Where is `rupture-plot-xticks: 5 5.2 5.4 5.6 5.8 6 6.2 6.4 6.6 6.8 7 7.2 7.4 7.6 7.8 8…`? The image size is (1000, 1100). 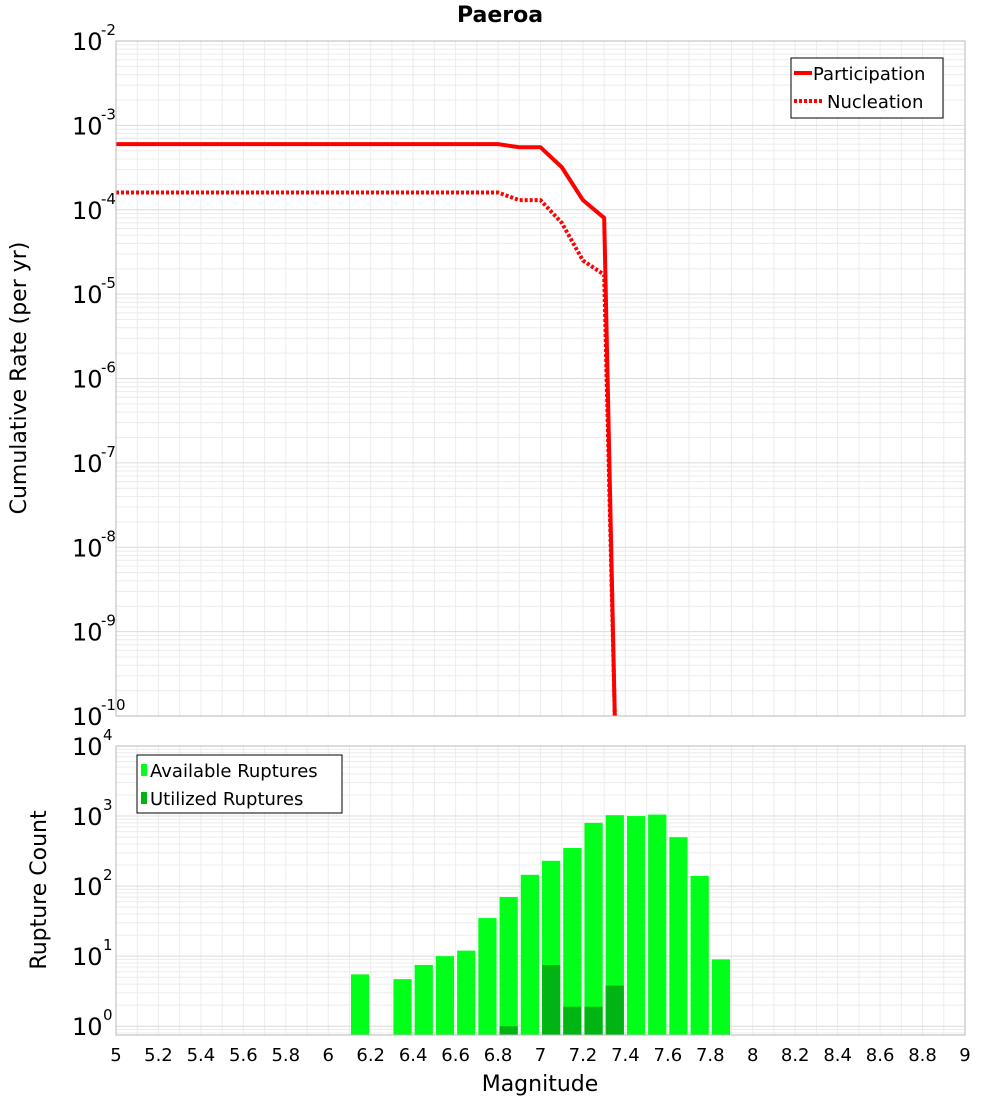 rupture-plot-xticks: 5 5.2 5.4 5.6 5.8 6 6.2 6.4 6.6 6.8 7 7.2 7.4 7.6 7.8 8… is located at coordinates (540, 1055).